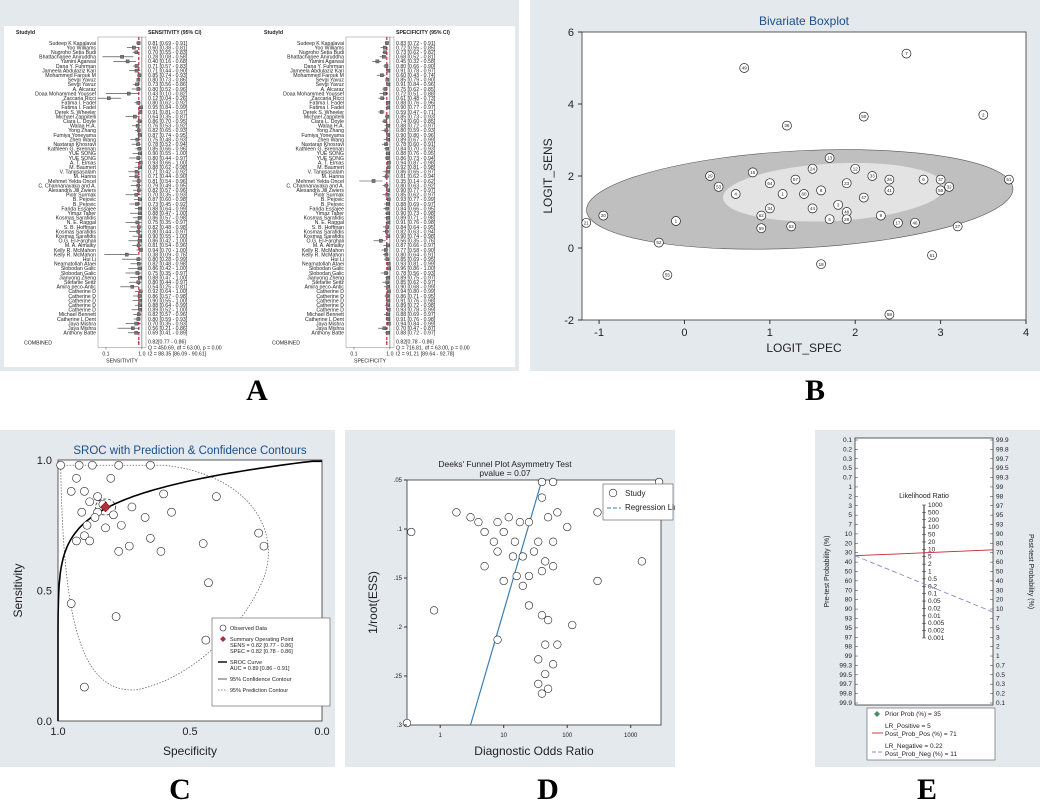 This screenshot has width=1040, height=811. What do you see at coordinates (864, 197) in the screenshot?
I see `study-point-label: 47` at bounding box center [864, 197].